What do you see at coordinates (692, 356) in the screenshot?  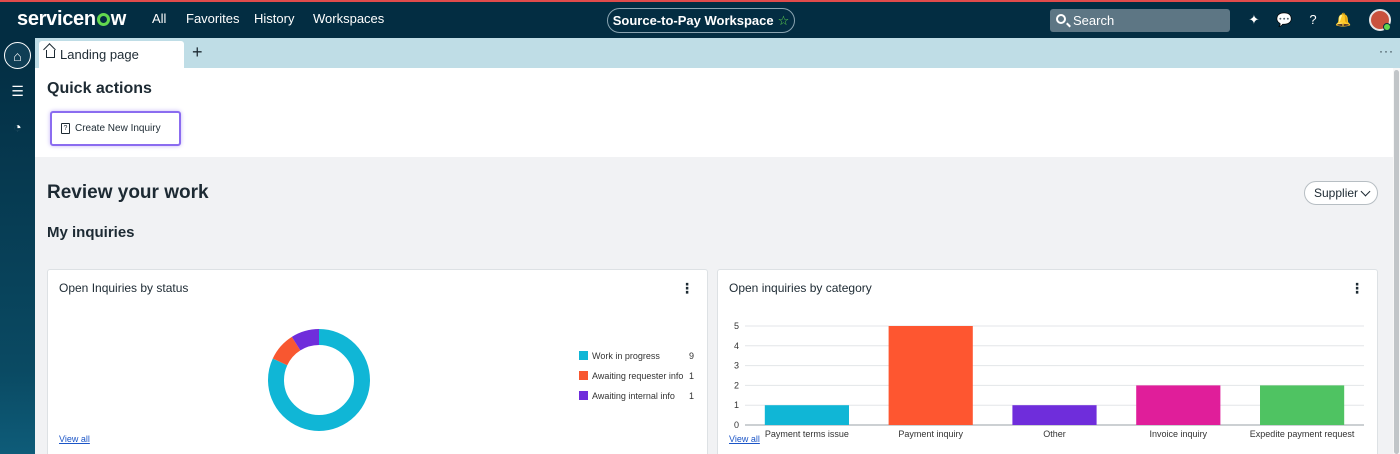 I see `legend-count: 9` at bounding box center [692, 356].